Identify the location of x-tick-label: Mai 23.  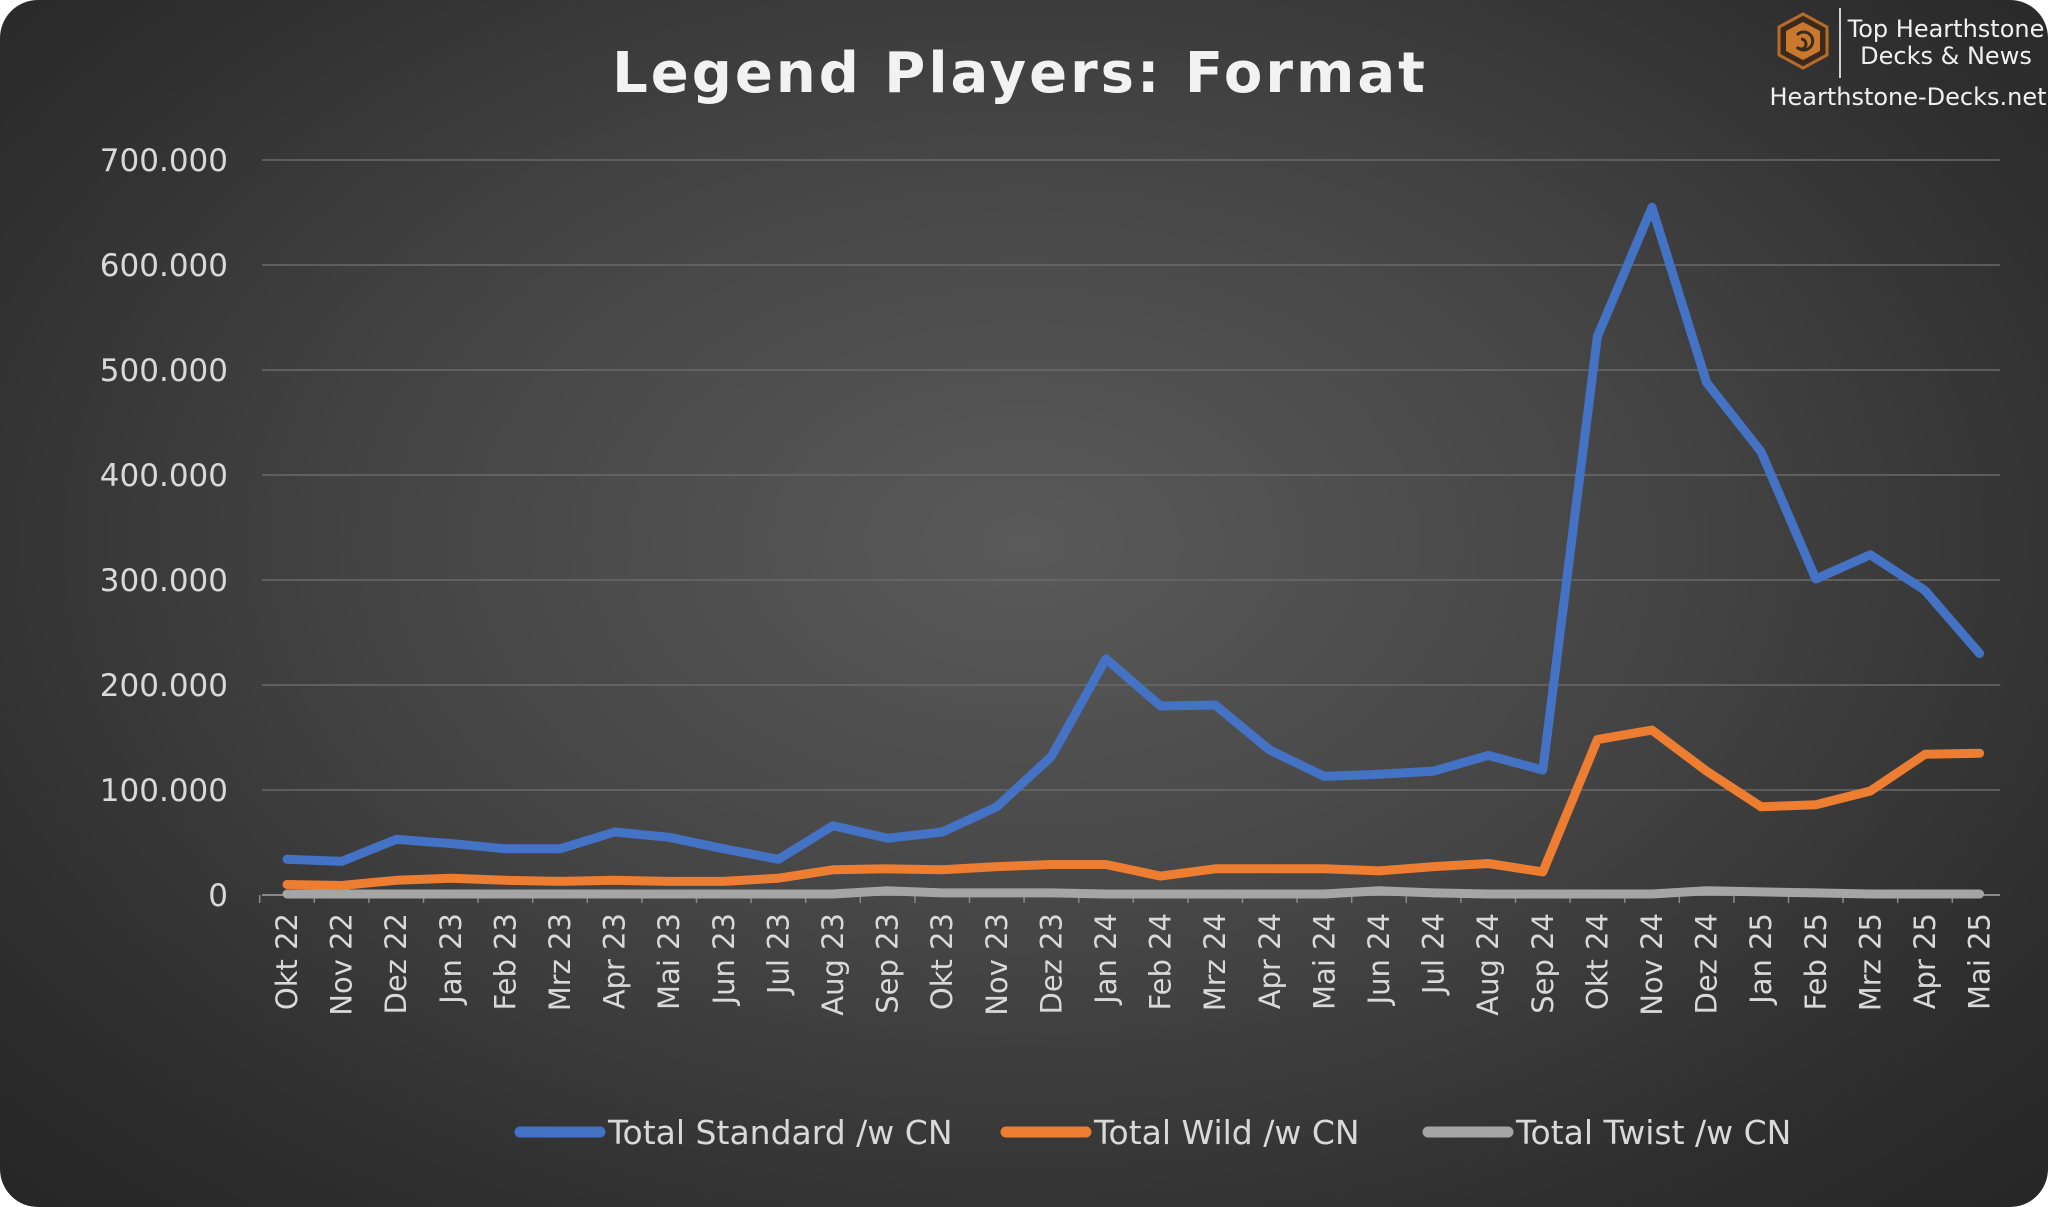
(669, 961).